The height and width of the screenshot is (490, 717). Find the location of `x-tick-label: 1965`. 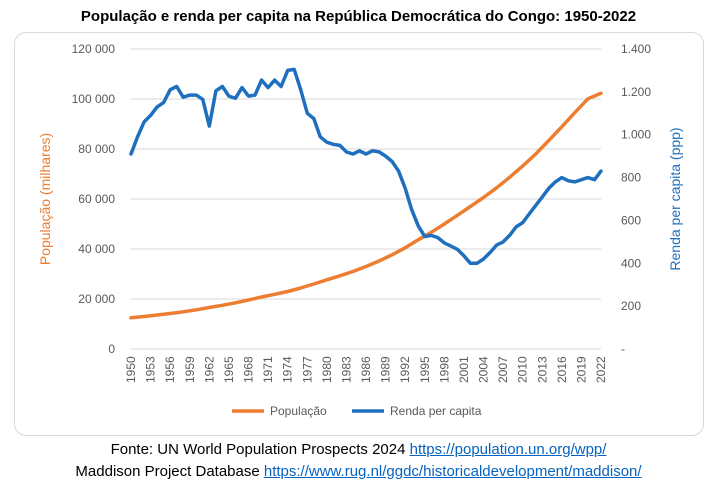

x-tick-label: 1965 is located at coordinates (229, 369).